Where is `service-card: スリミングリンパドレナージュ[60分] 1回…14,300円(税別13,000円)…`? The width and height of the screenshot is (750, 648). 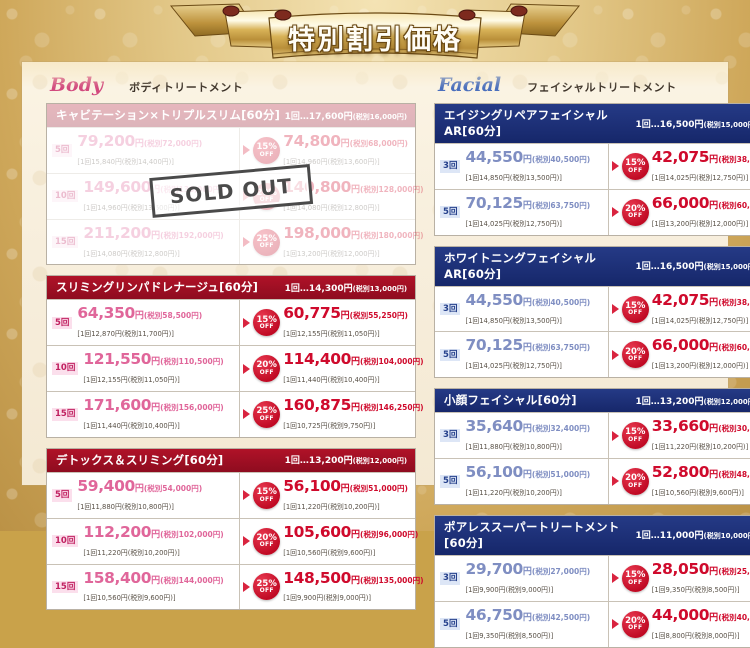
service-card: スリミングリンパドレナージュ[60分] 1回…14,300円(税別13,000円)… is located at coordinates (235, 356).